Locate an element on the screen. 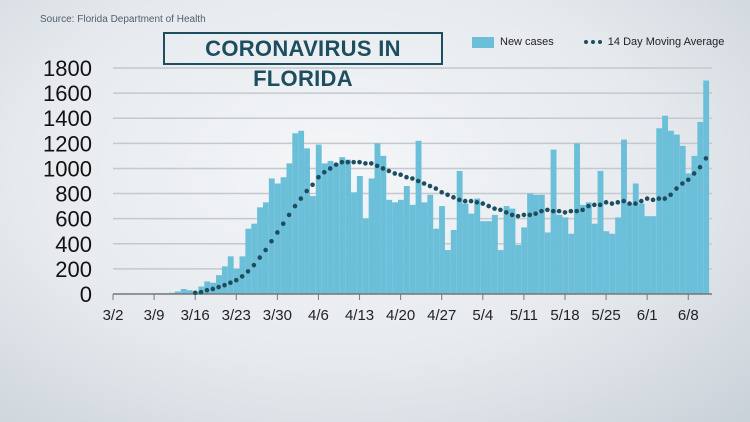  x-tick-label: 6/1 is located at coordinates (647, 315).